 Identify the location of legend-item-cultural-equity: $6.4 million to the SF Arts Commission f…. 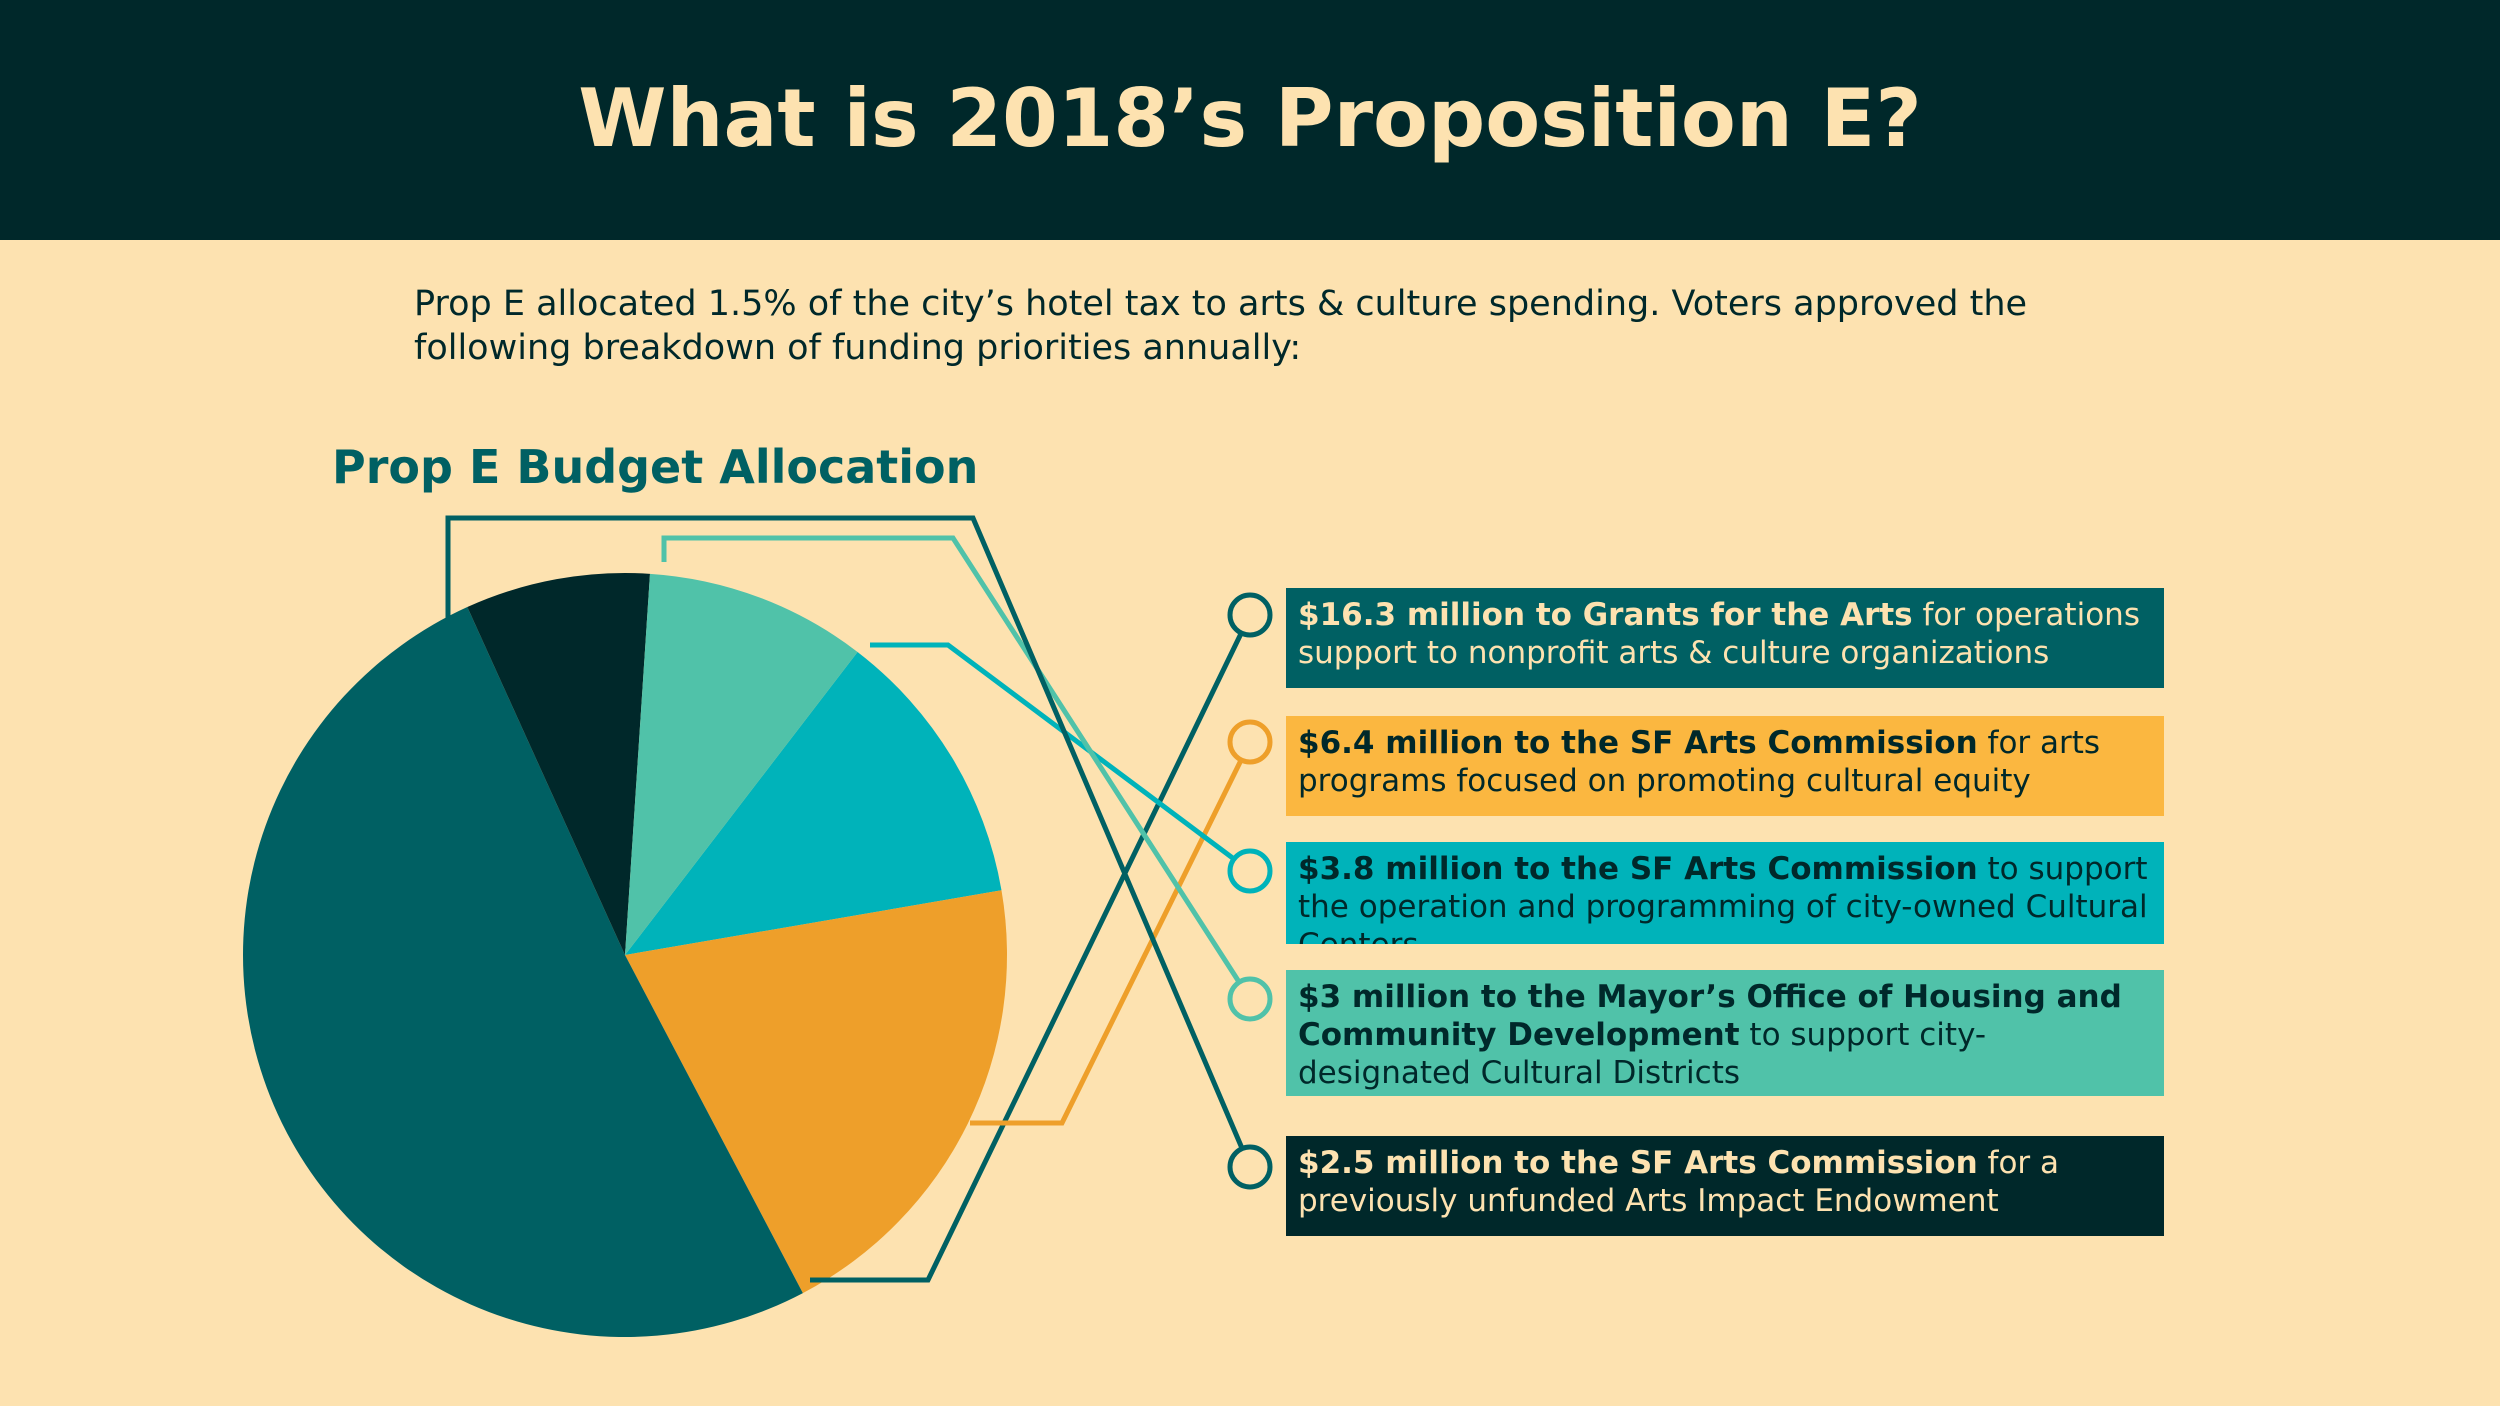
(1725, 766).